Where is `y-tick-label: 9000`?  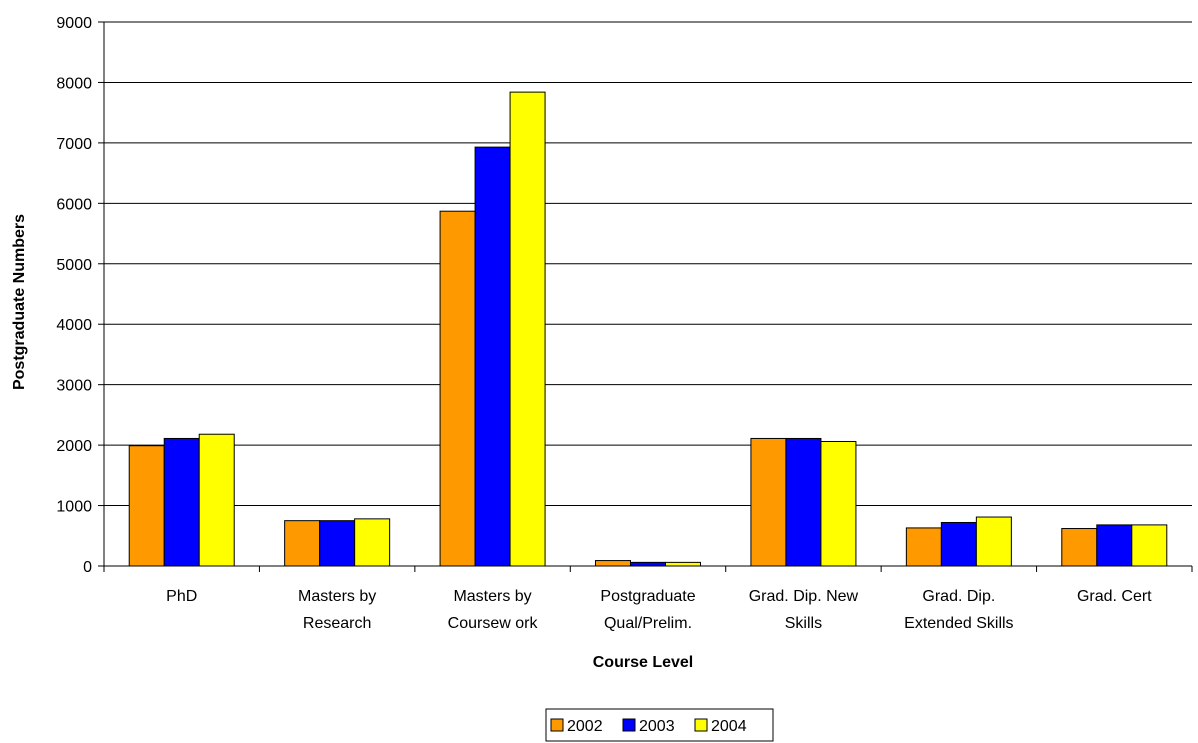
y-tick-label: 9000 is located at coordinates (74, 23).